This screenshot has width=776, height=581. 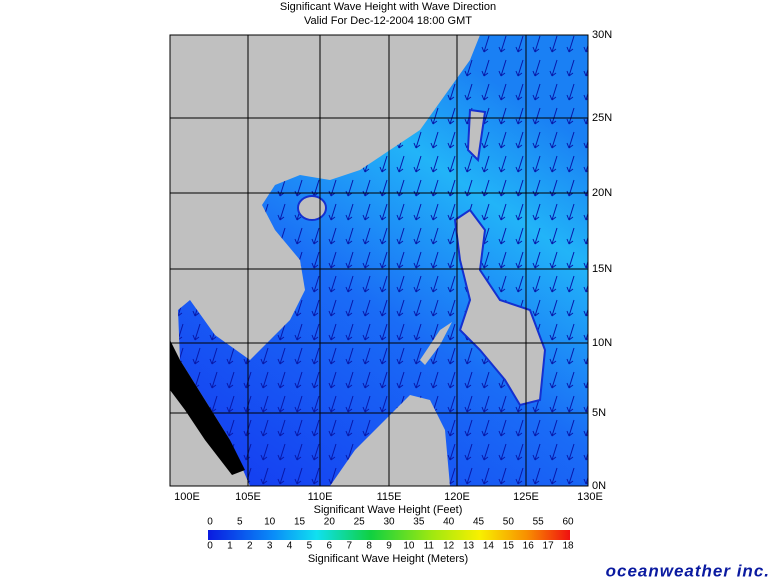 What do you see at coordinates (489, 546) in the screenshot?
I see `meter-label: 14` at bounding box center [489, 546].